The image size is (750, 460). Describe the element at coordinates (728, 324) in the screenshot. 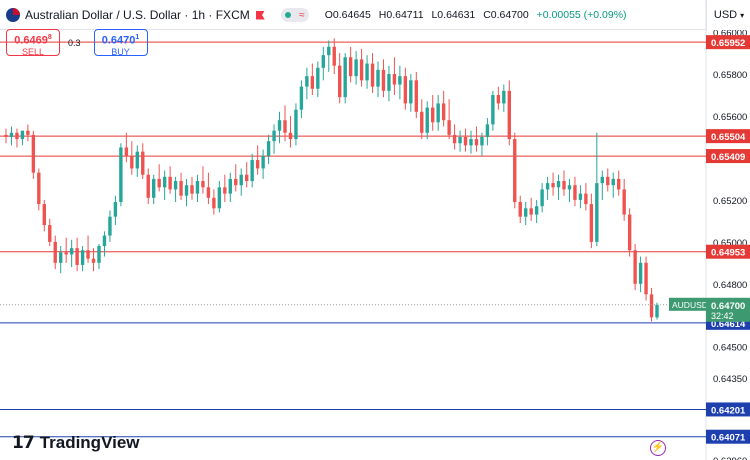

I see `support-tag-label: 0.64614` at that location.